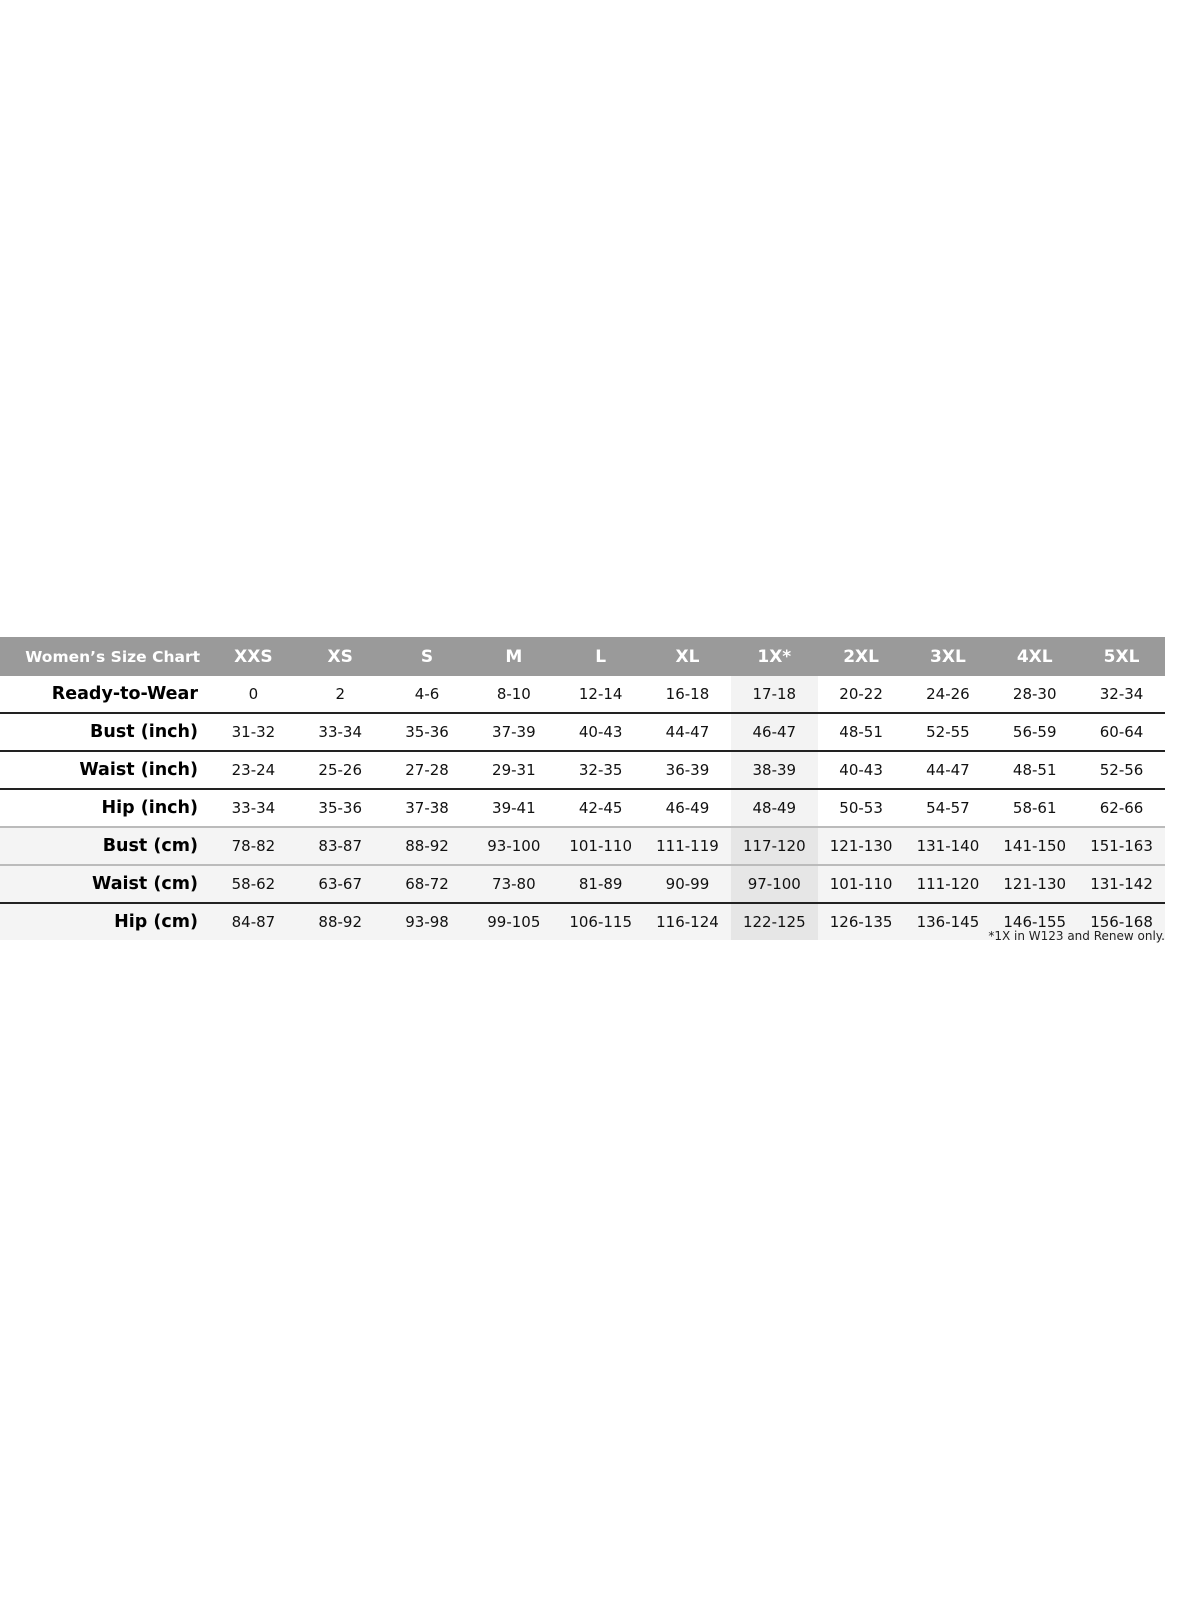  I want to click on table-cell: 111-120, so click(948, 884).